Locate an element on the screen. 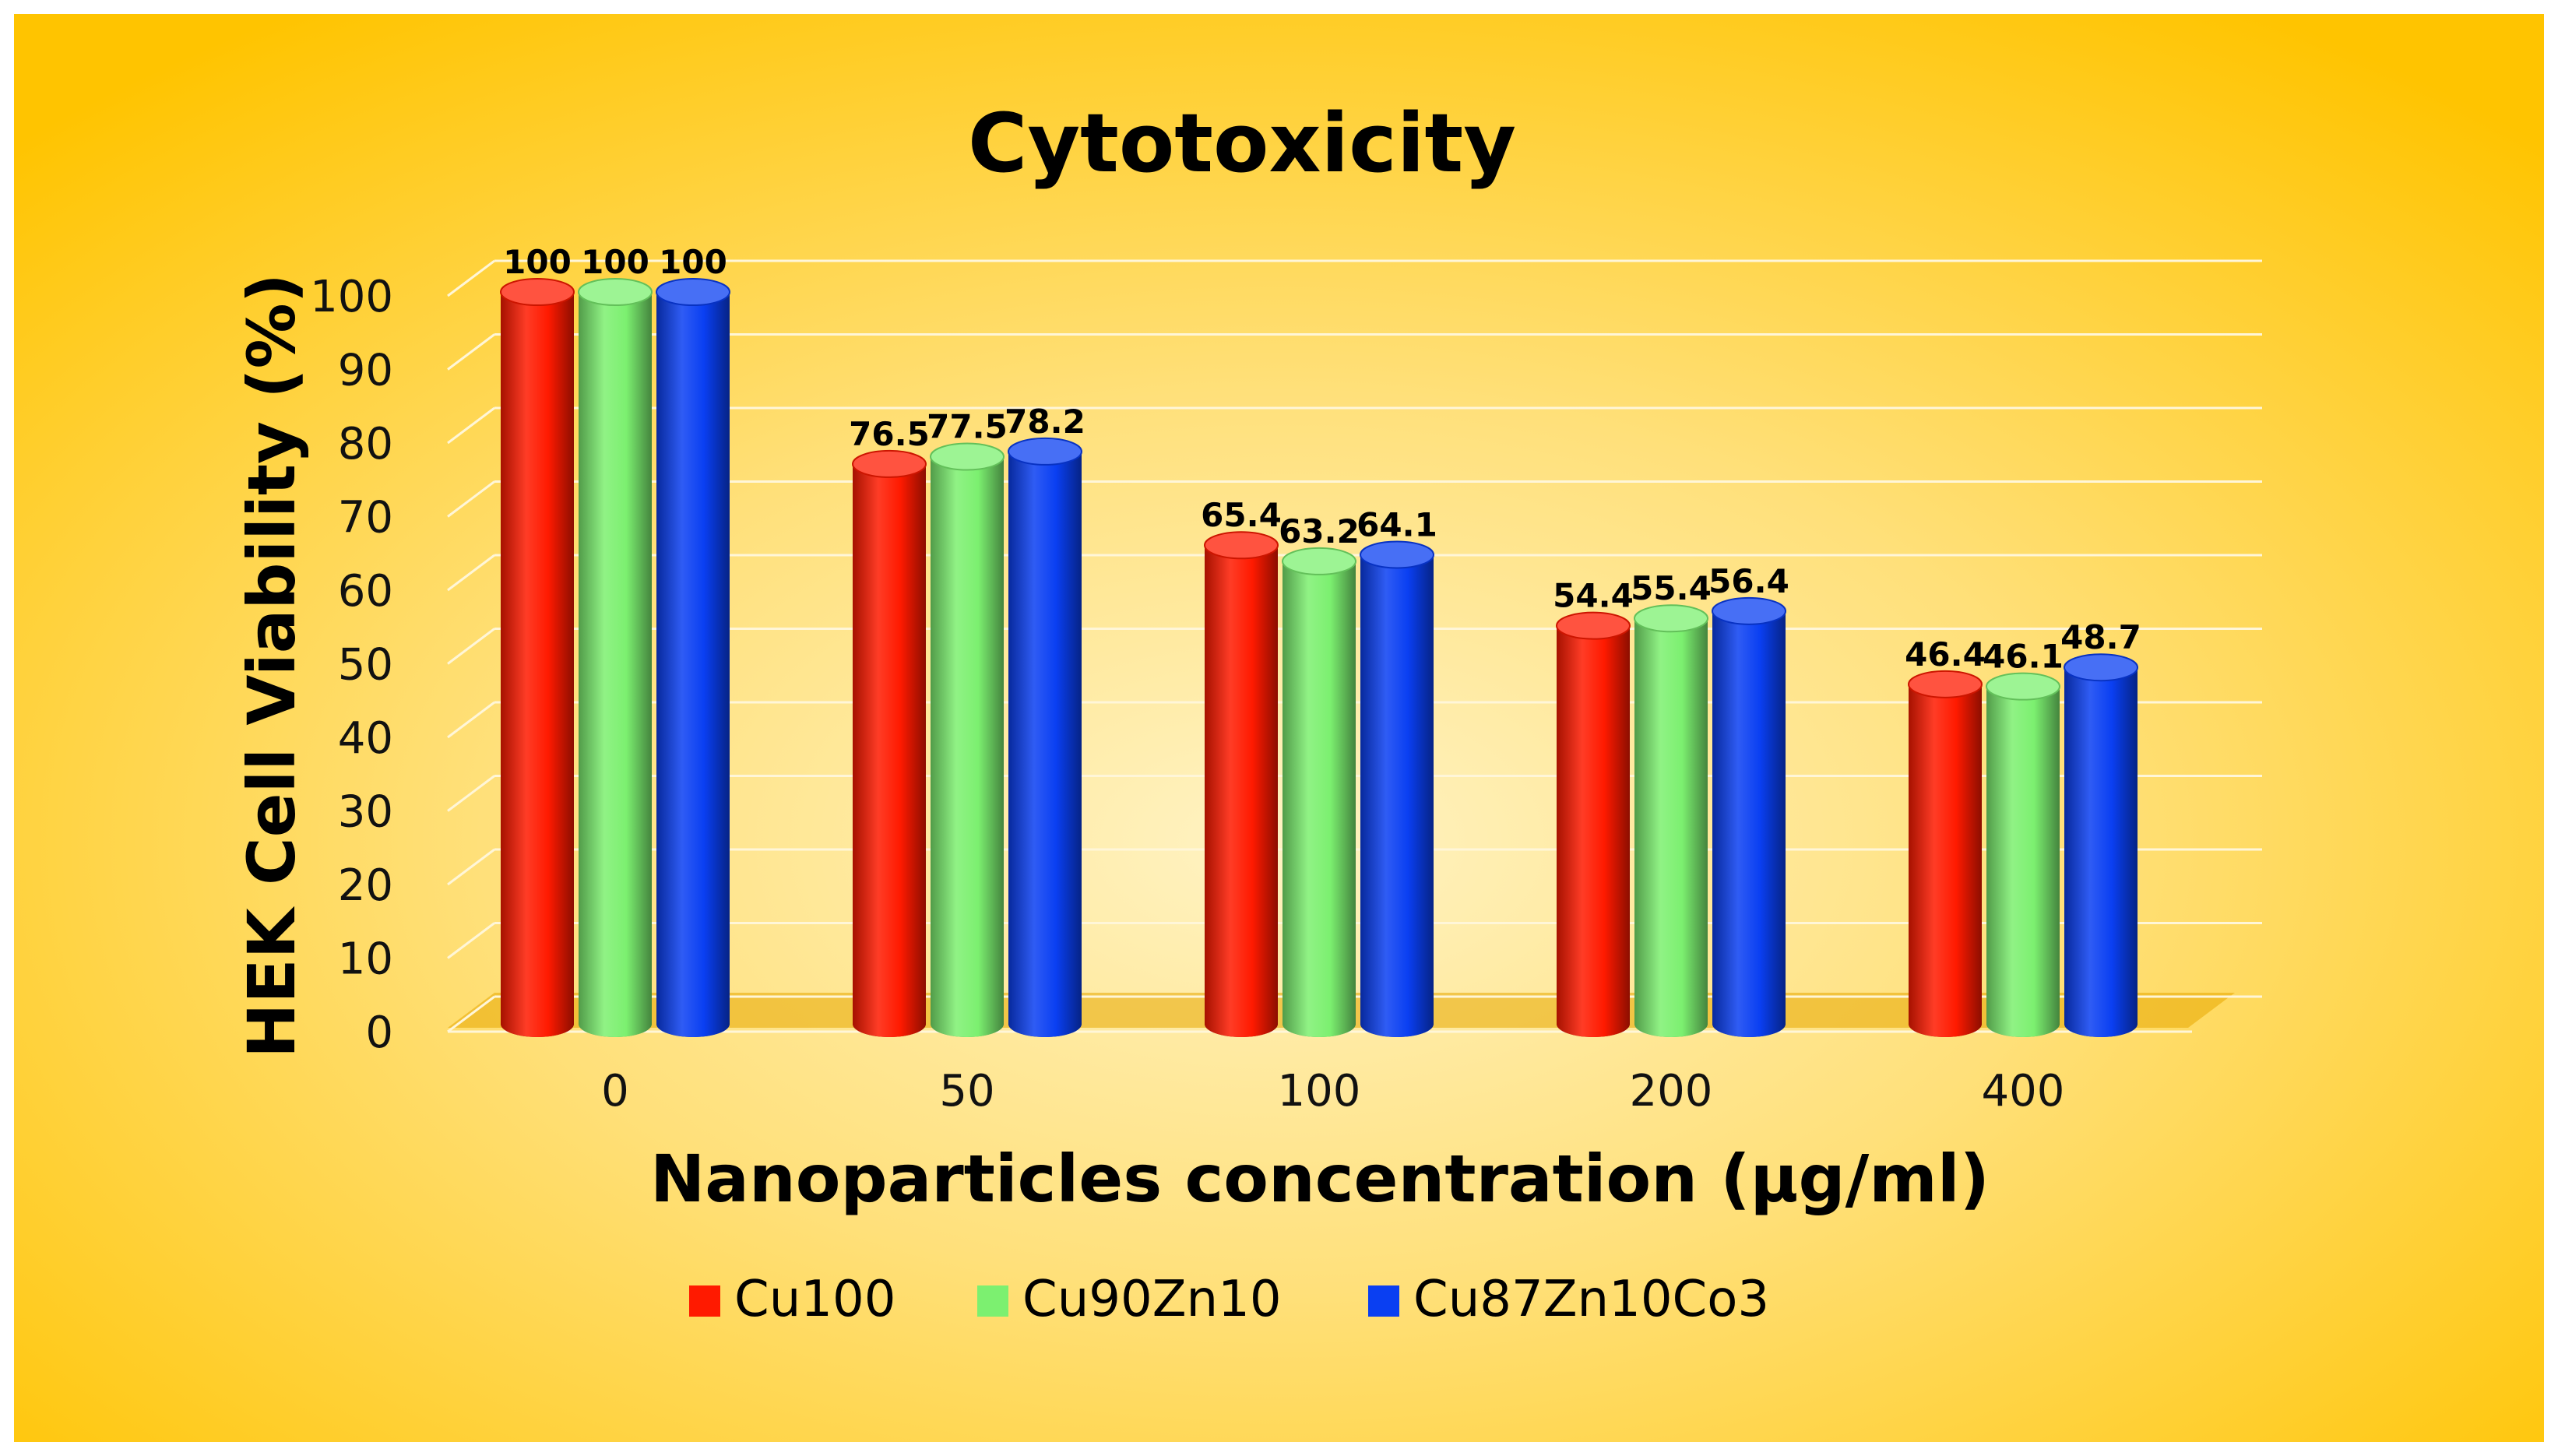 The image size is (2558, 1456). data-label: 56.4 is located at coordinates (1748, 581).